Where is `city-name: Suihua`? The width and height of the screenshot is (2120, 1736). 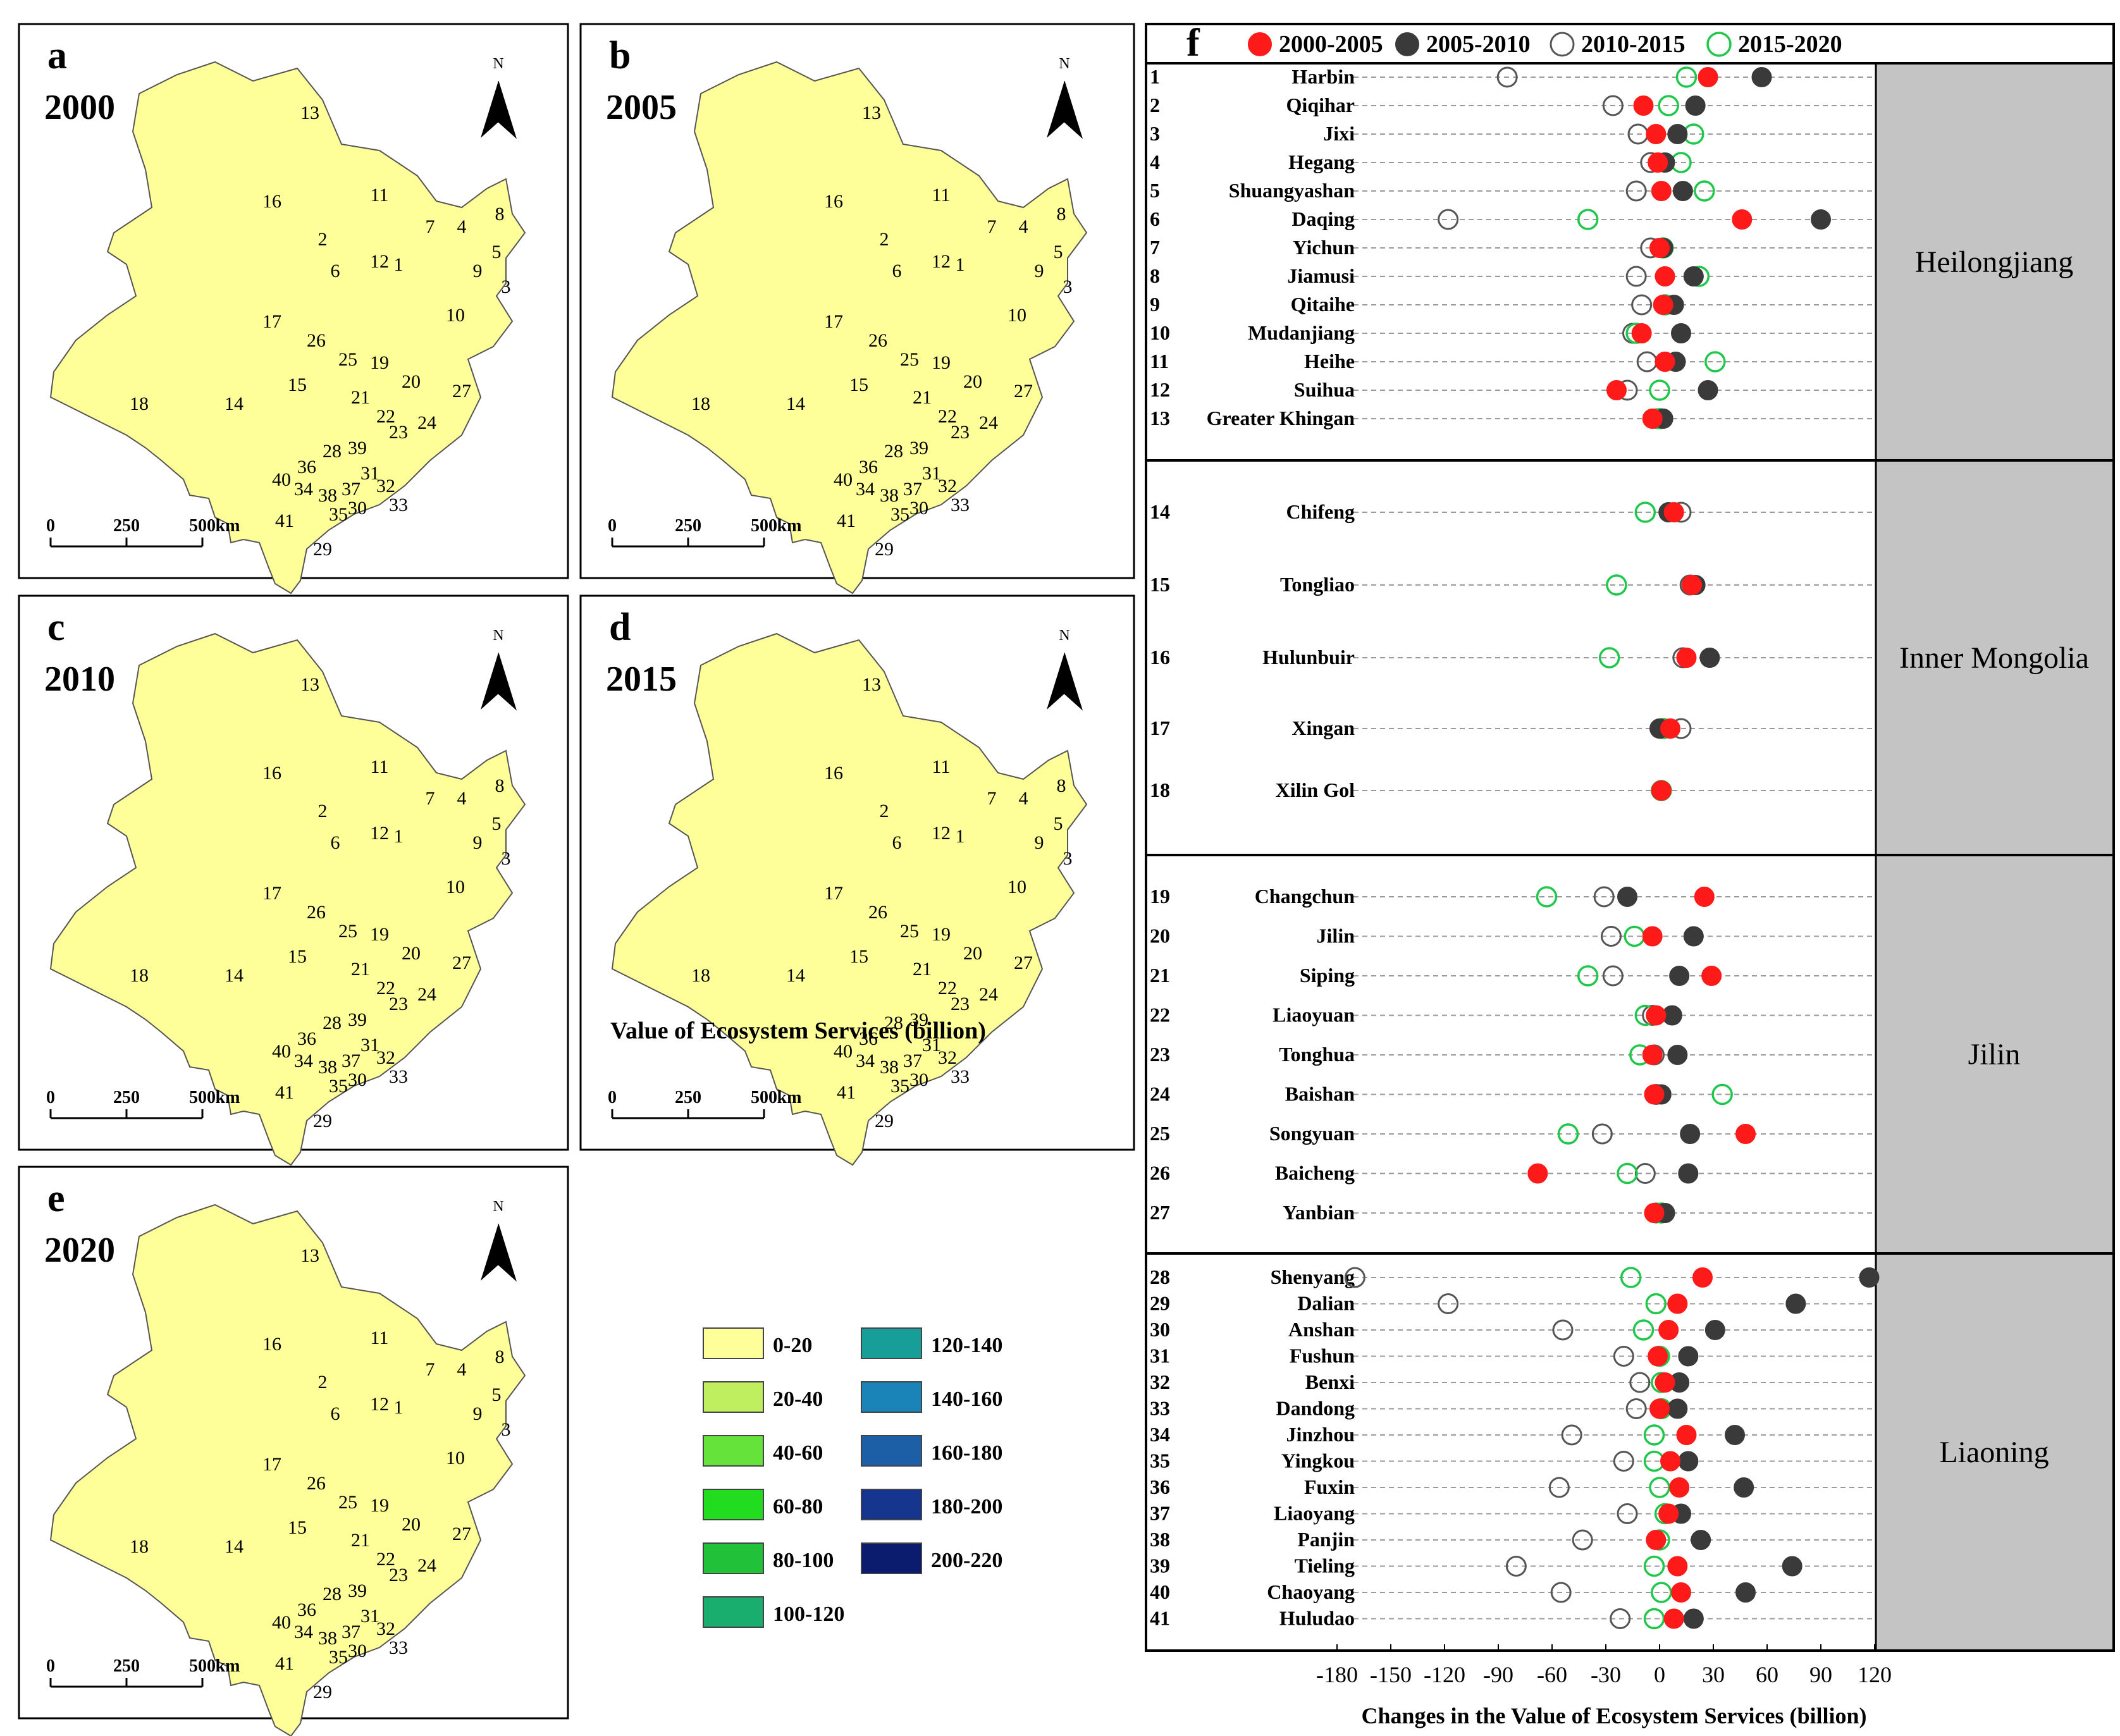 city-name: Suihua is located at coordinates (1325, 389).